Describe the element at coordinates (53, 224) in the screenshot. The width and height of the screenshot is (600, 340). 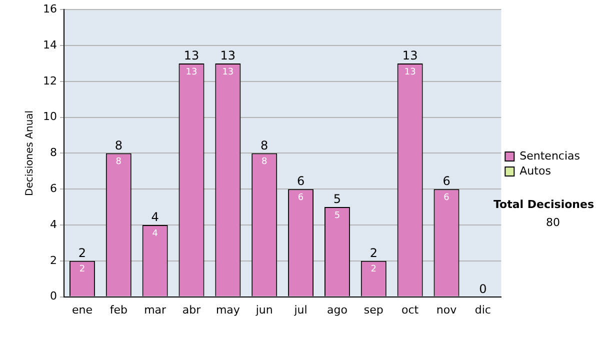
I see `y-tick-label: 4` at that location.